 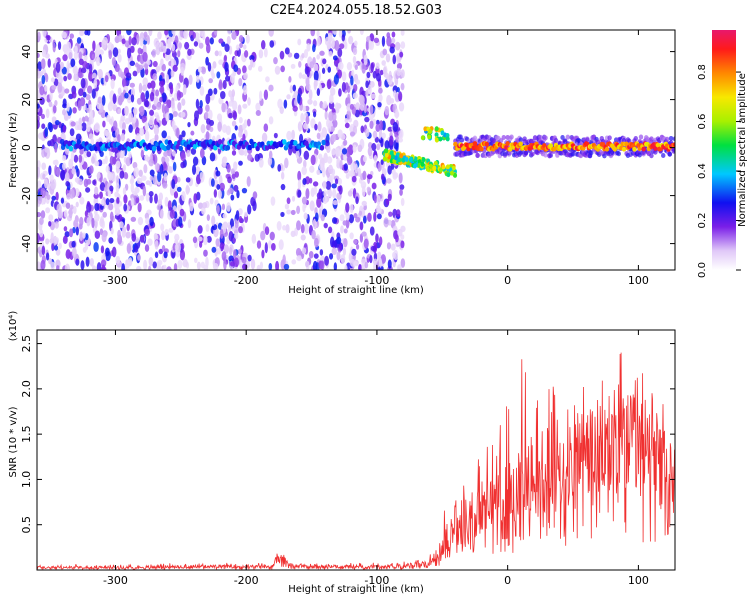 What do you see at coordinates (13, 326) in the screenshot?
I see `snr-y-multiplier: (x10⁴)` at bounding box center [13, 326].